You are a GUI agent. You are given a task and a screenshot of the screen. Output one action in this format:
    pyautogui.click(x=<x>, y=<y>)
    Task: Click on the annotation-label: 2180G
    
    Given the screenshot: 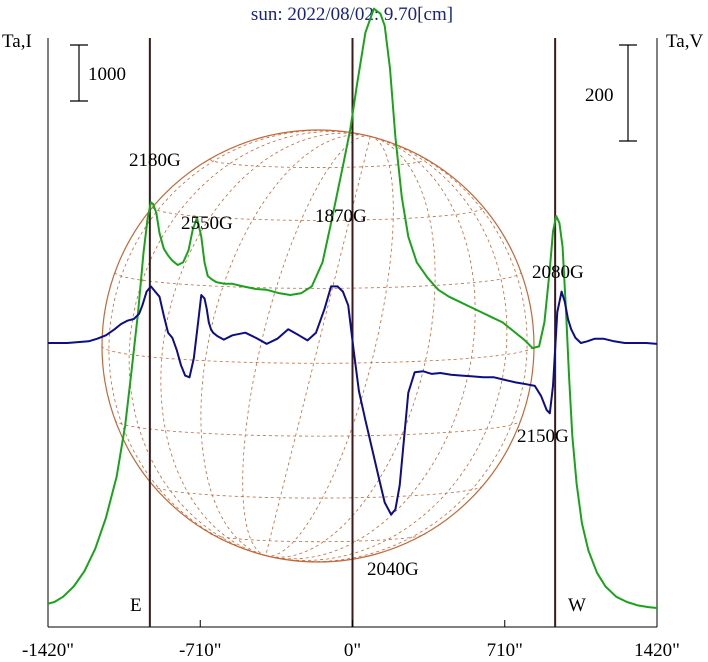 What is the action you would take?
    pyautogui.click(x=155, y=160)
    